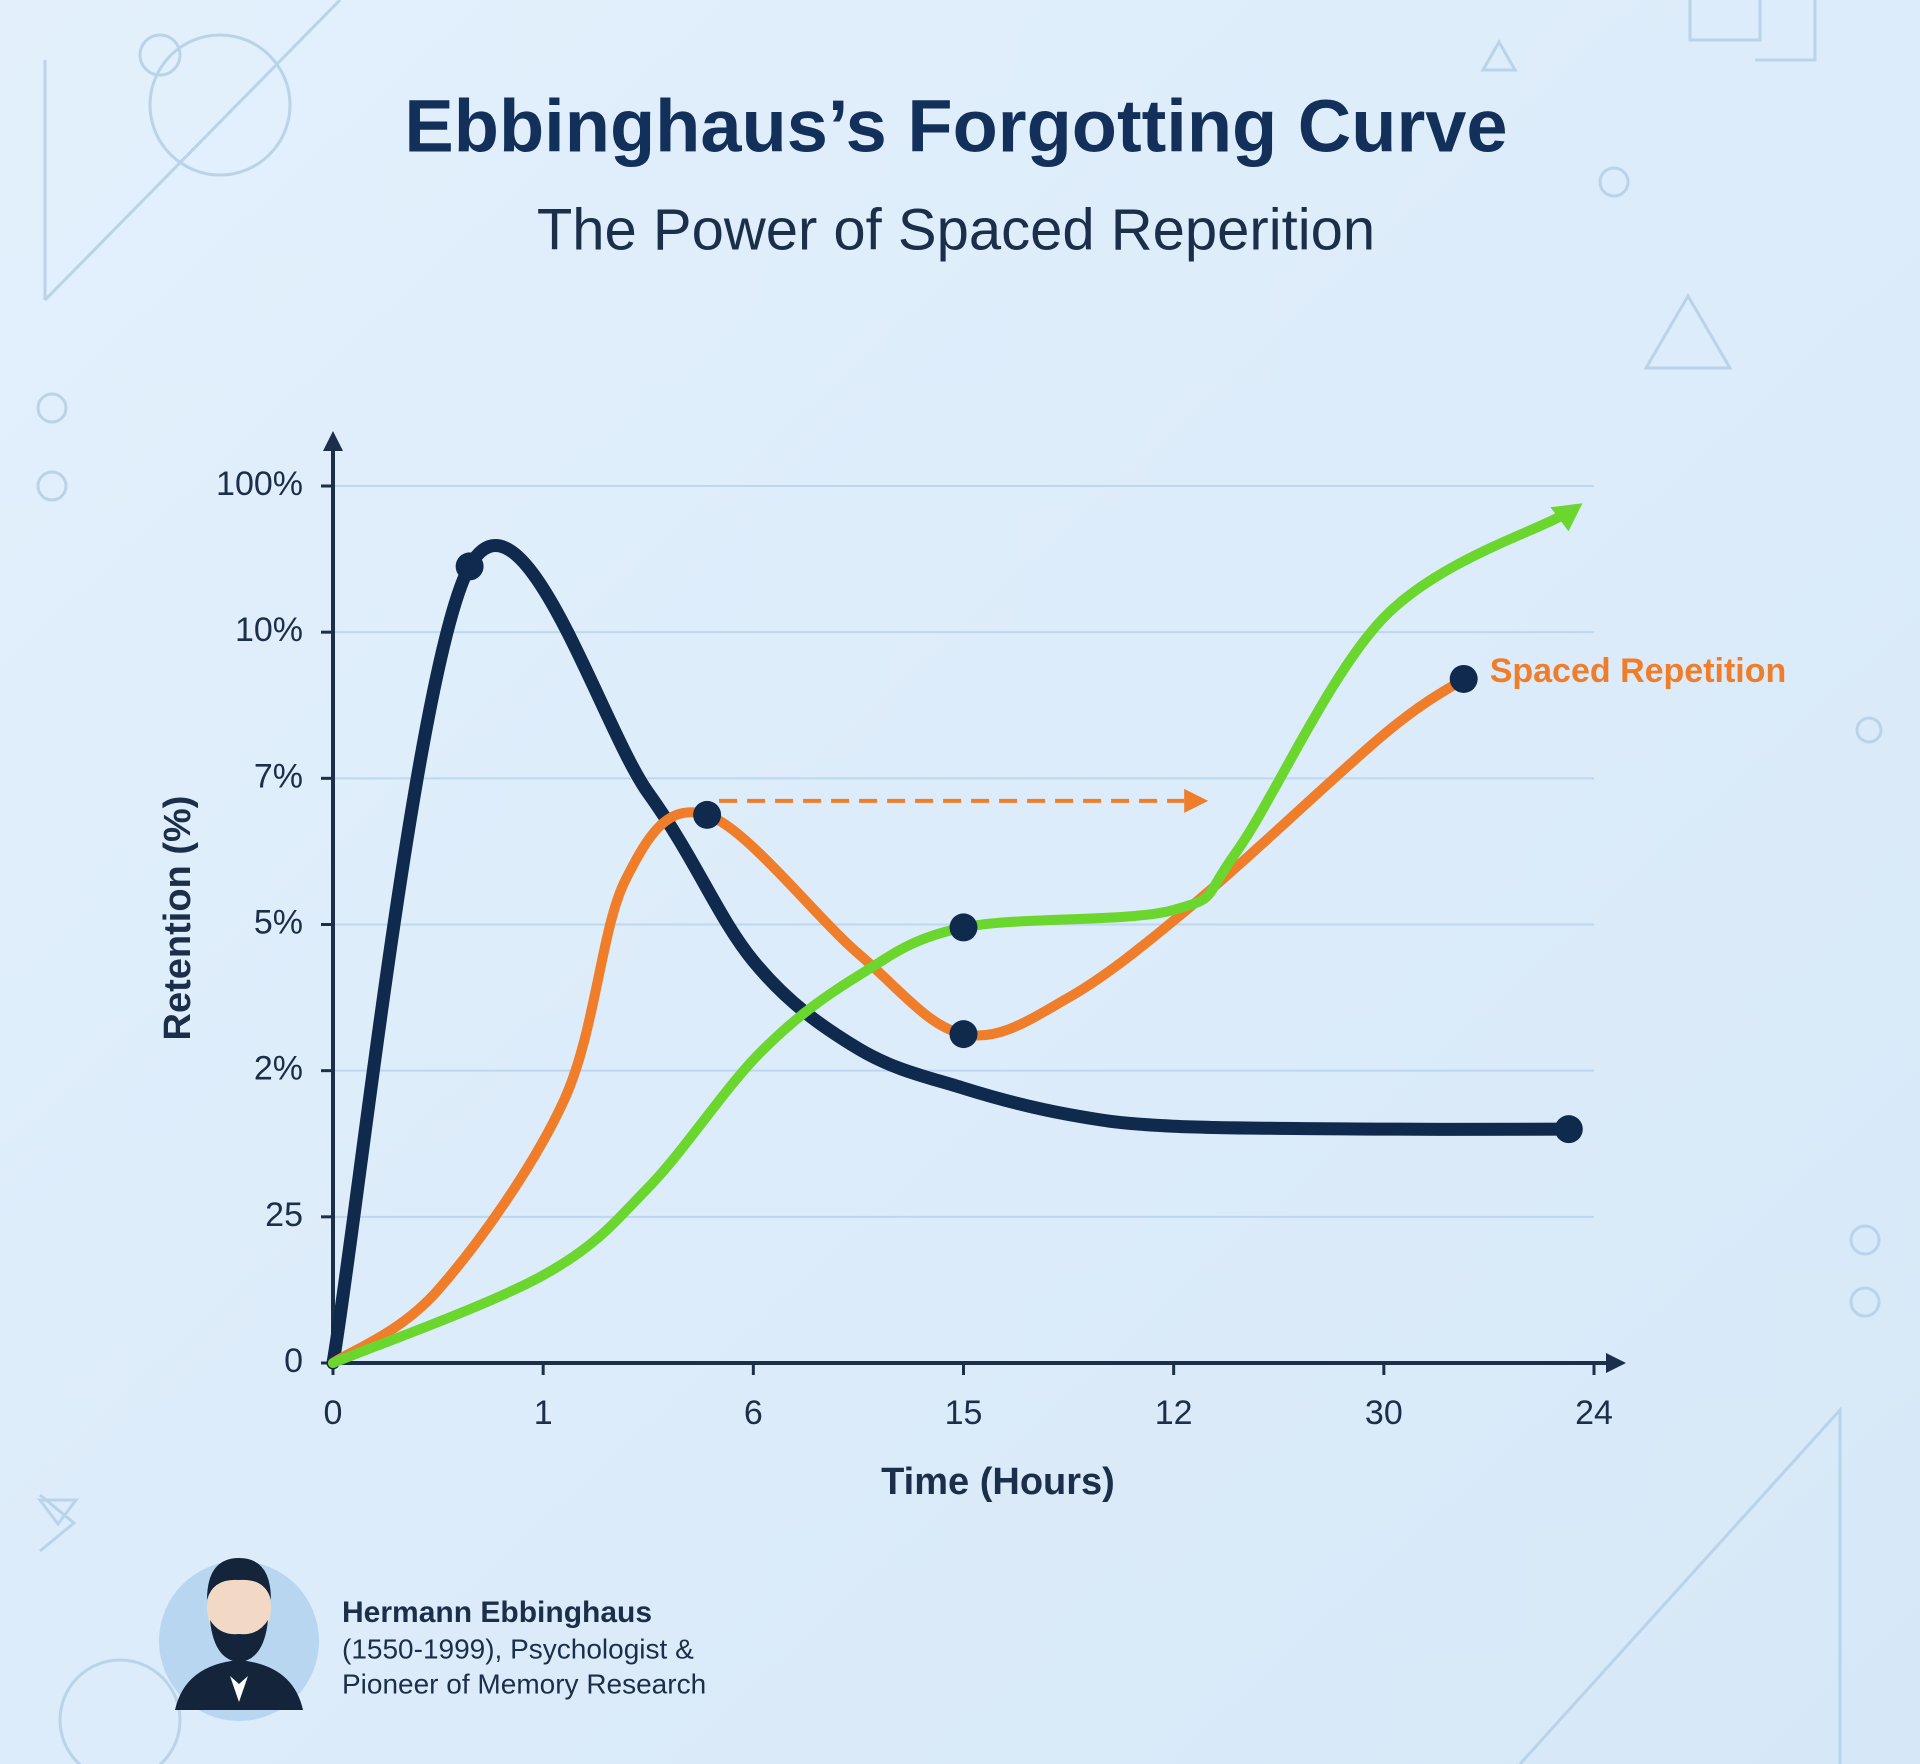 This screenshot has height=1764, width=1920. Describe the element at coordinates (278, 776) in the screenshot. I see `y-tick-label: 7%` at that location.